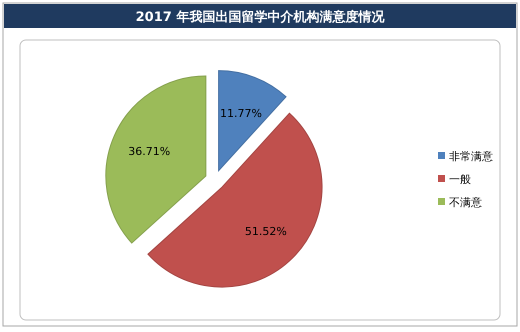 Image resolution: width=520 pixels, height=332 pixels. I want to click on data-label: 11.77%, so click(241, 113).